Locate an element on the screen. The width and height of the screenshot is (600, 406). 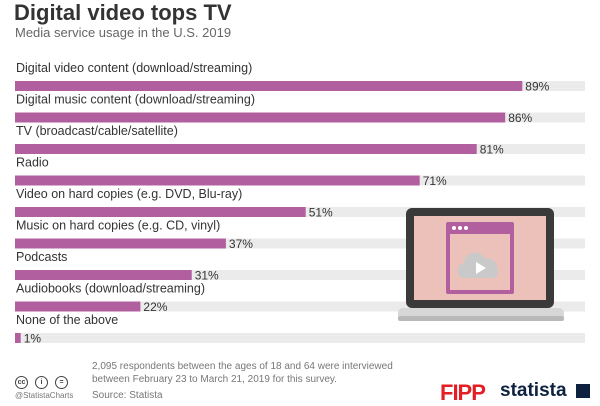
value-label: 81% is located at coordinates (492, 150).